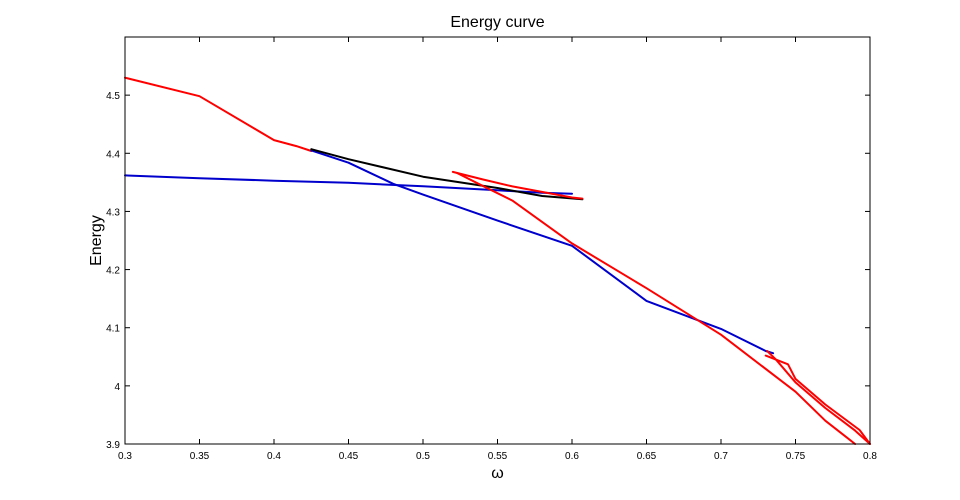  Describe the element at coordinates (113, 445) in the screenshot. I see `y-tick-label: 3.9` at that location.